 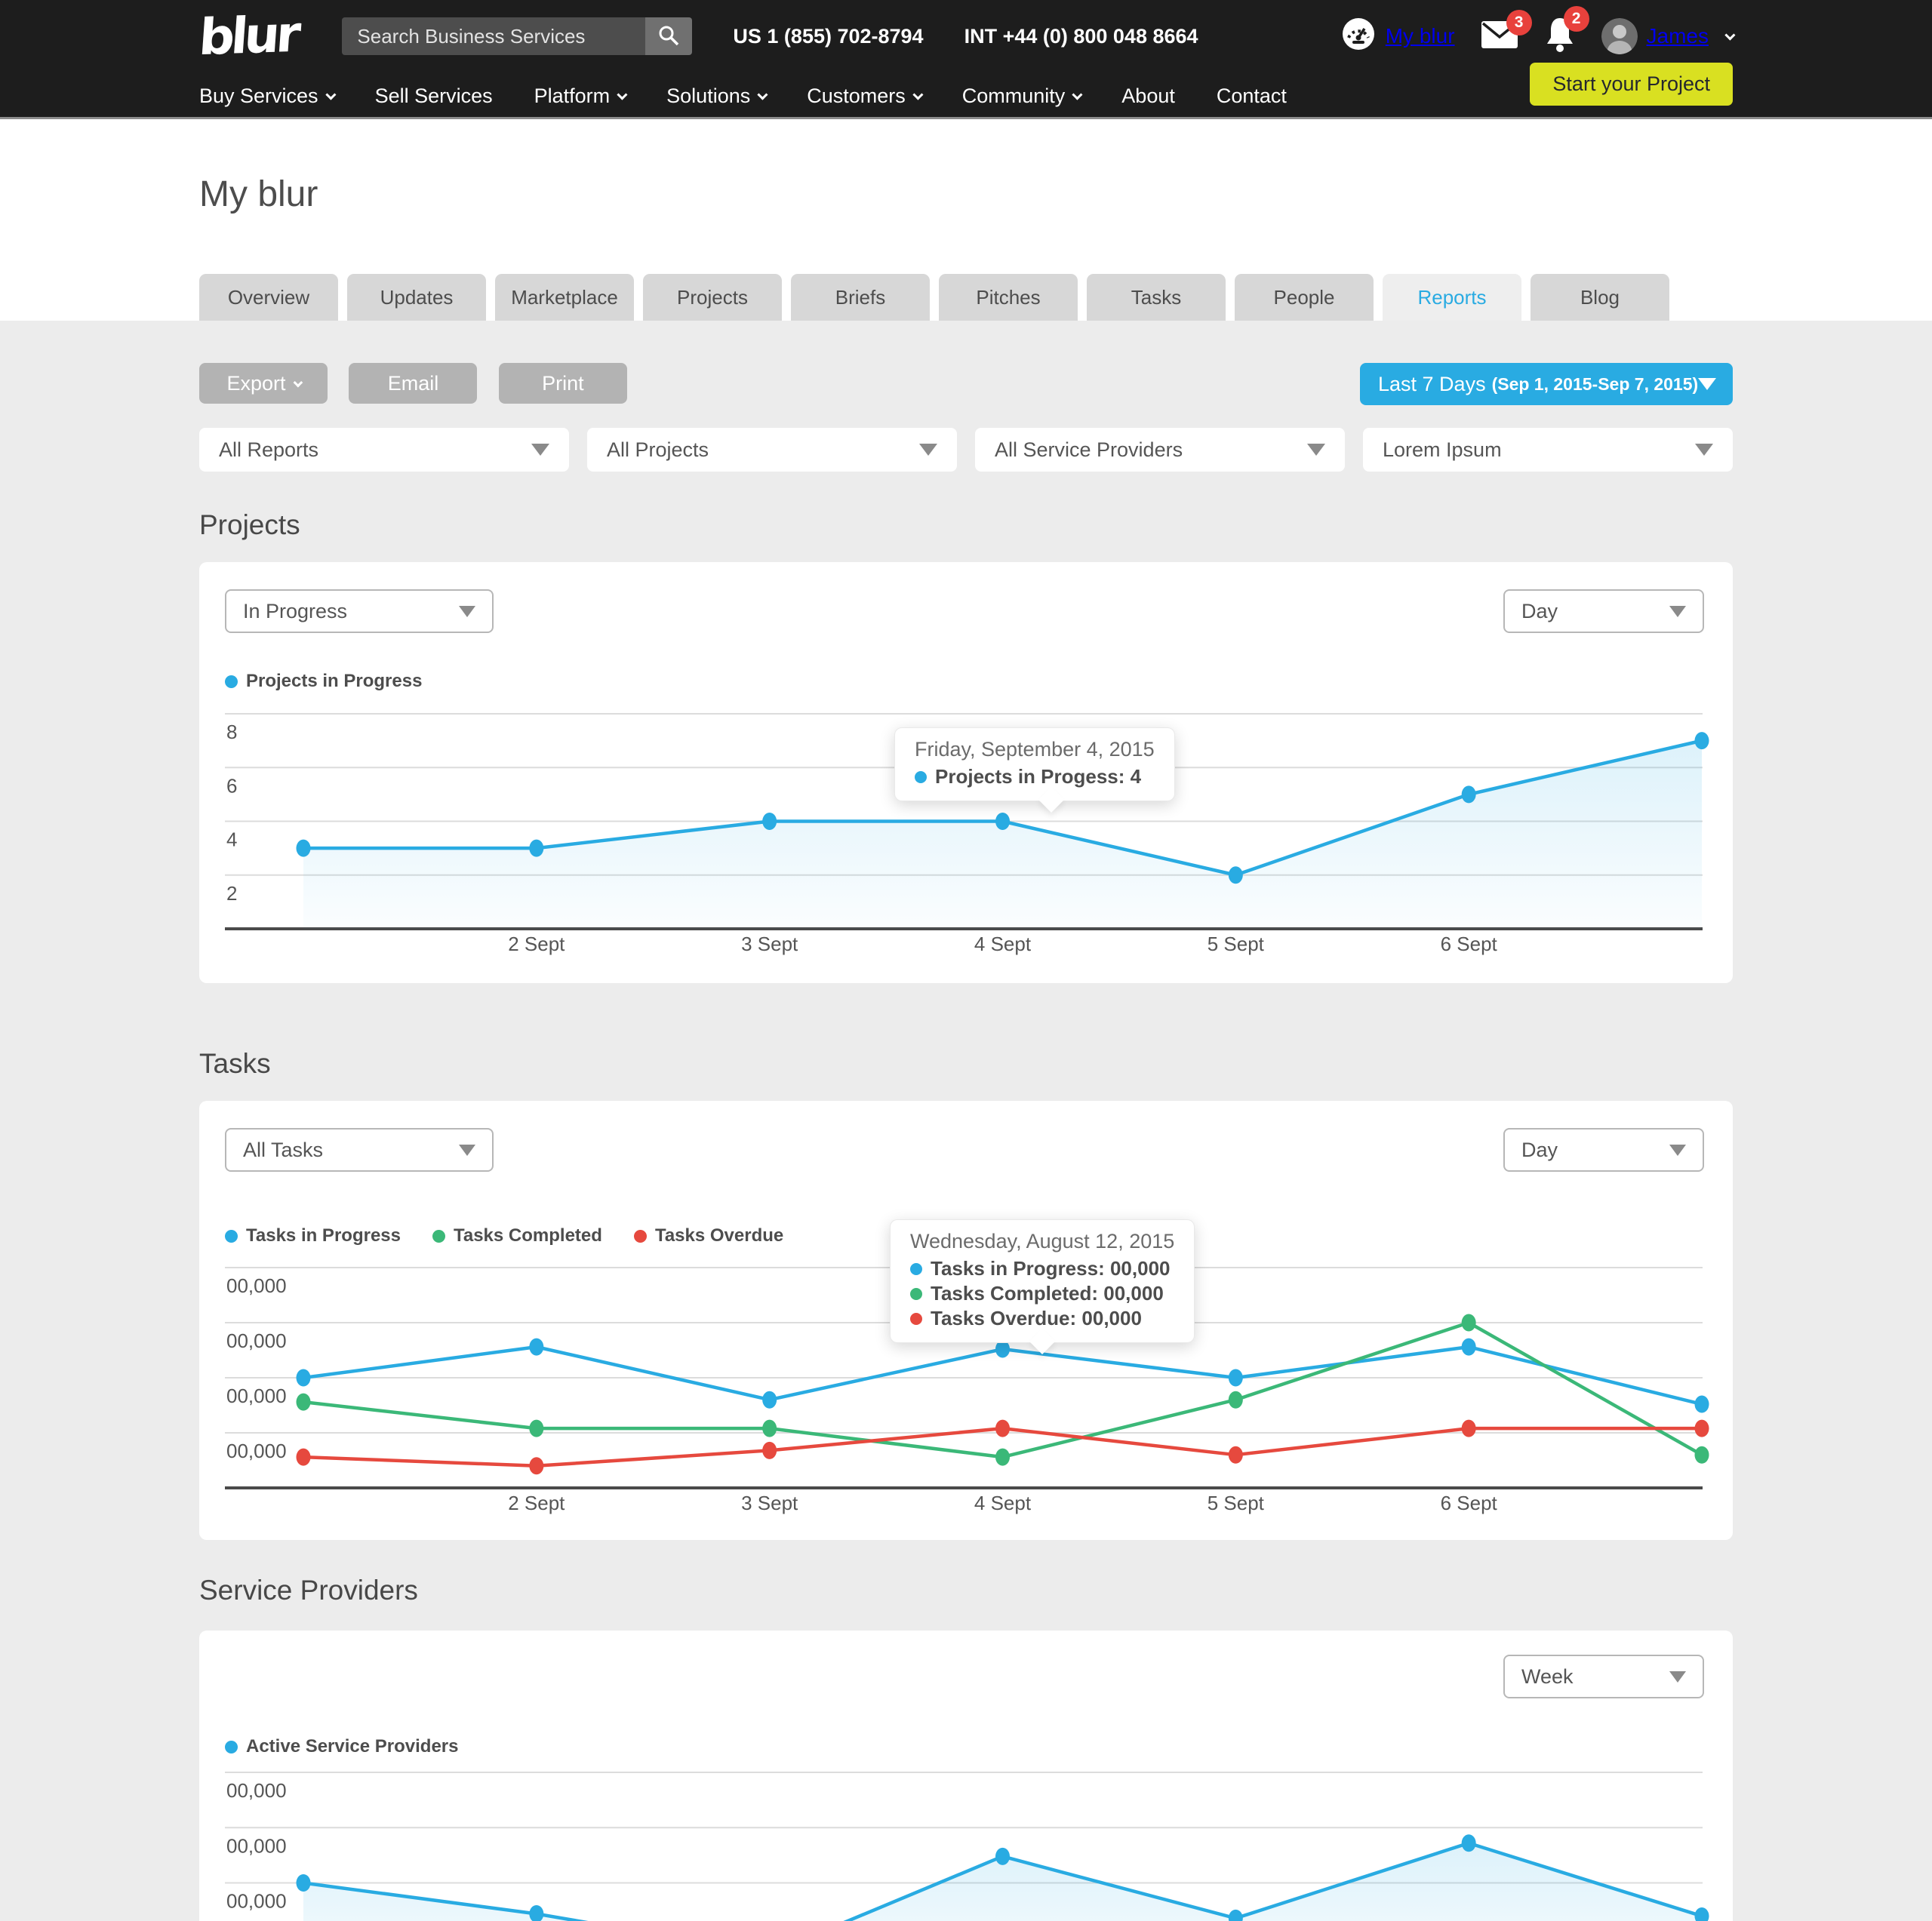 What do you see at coordinates (1603, 1676) in the screenshot?
I see `providers-interval-select: Week` at bounding box center [1603, 1676].